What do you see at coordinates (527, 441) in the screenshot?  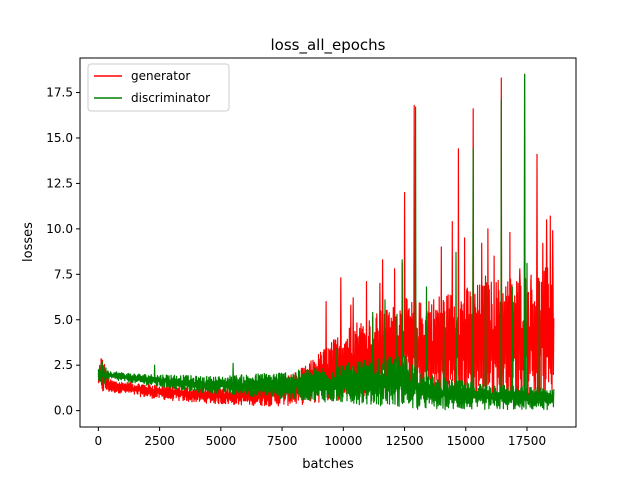 I see `x-tick-label: 17500` at bounding box center [527, 441].